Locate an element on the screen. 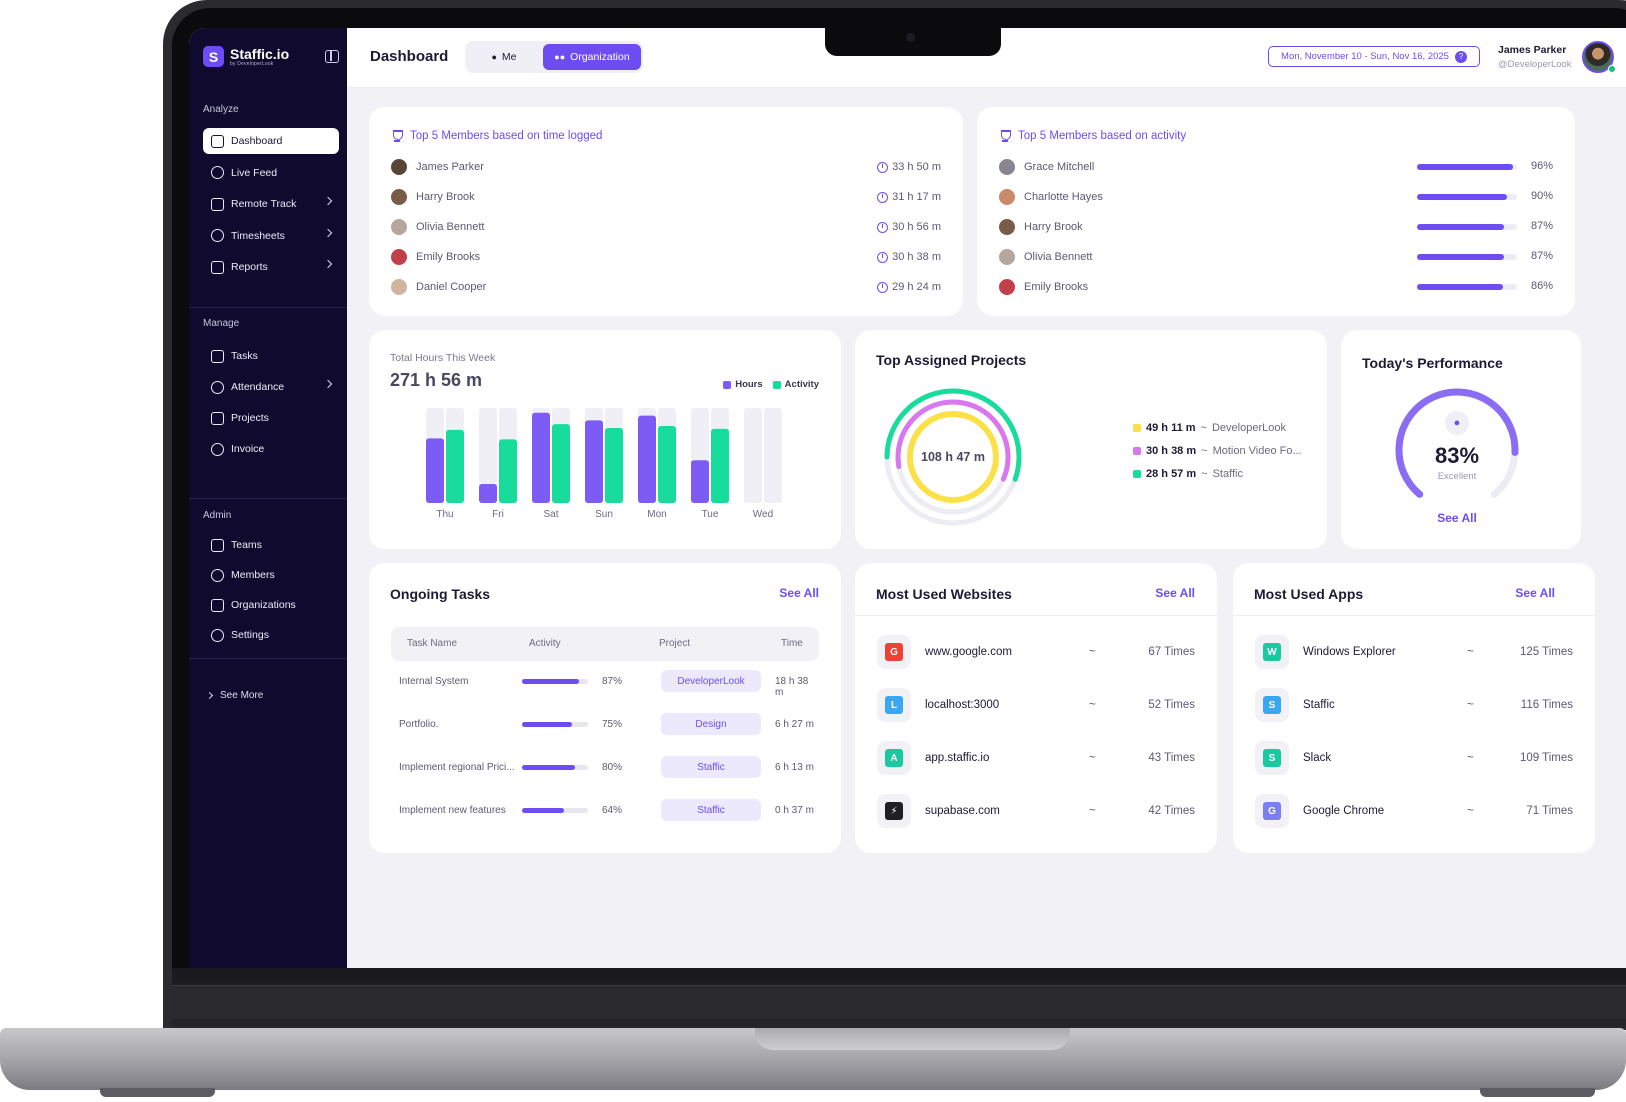  member-row: Harry Brook is located at coordinates (1276, 227).